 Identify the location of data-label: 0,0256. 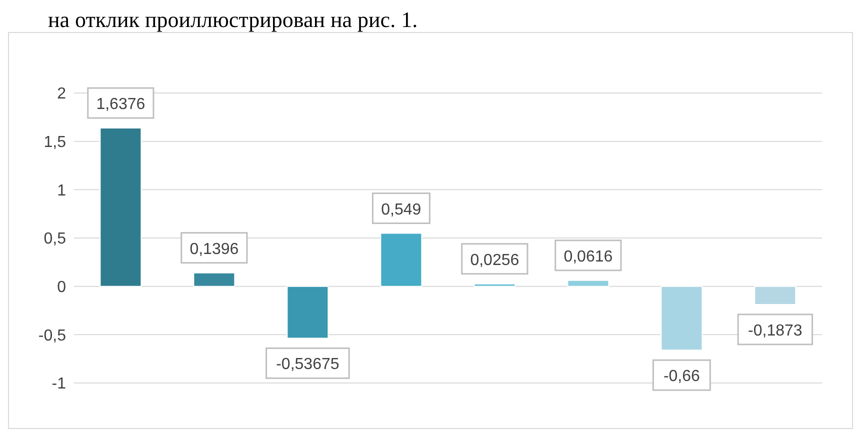
(495, 260).